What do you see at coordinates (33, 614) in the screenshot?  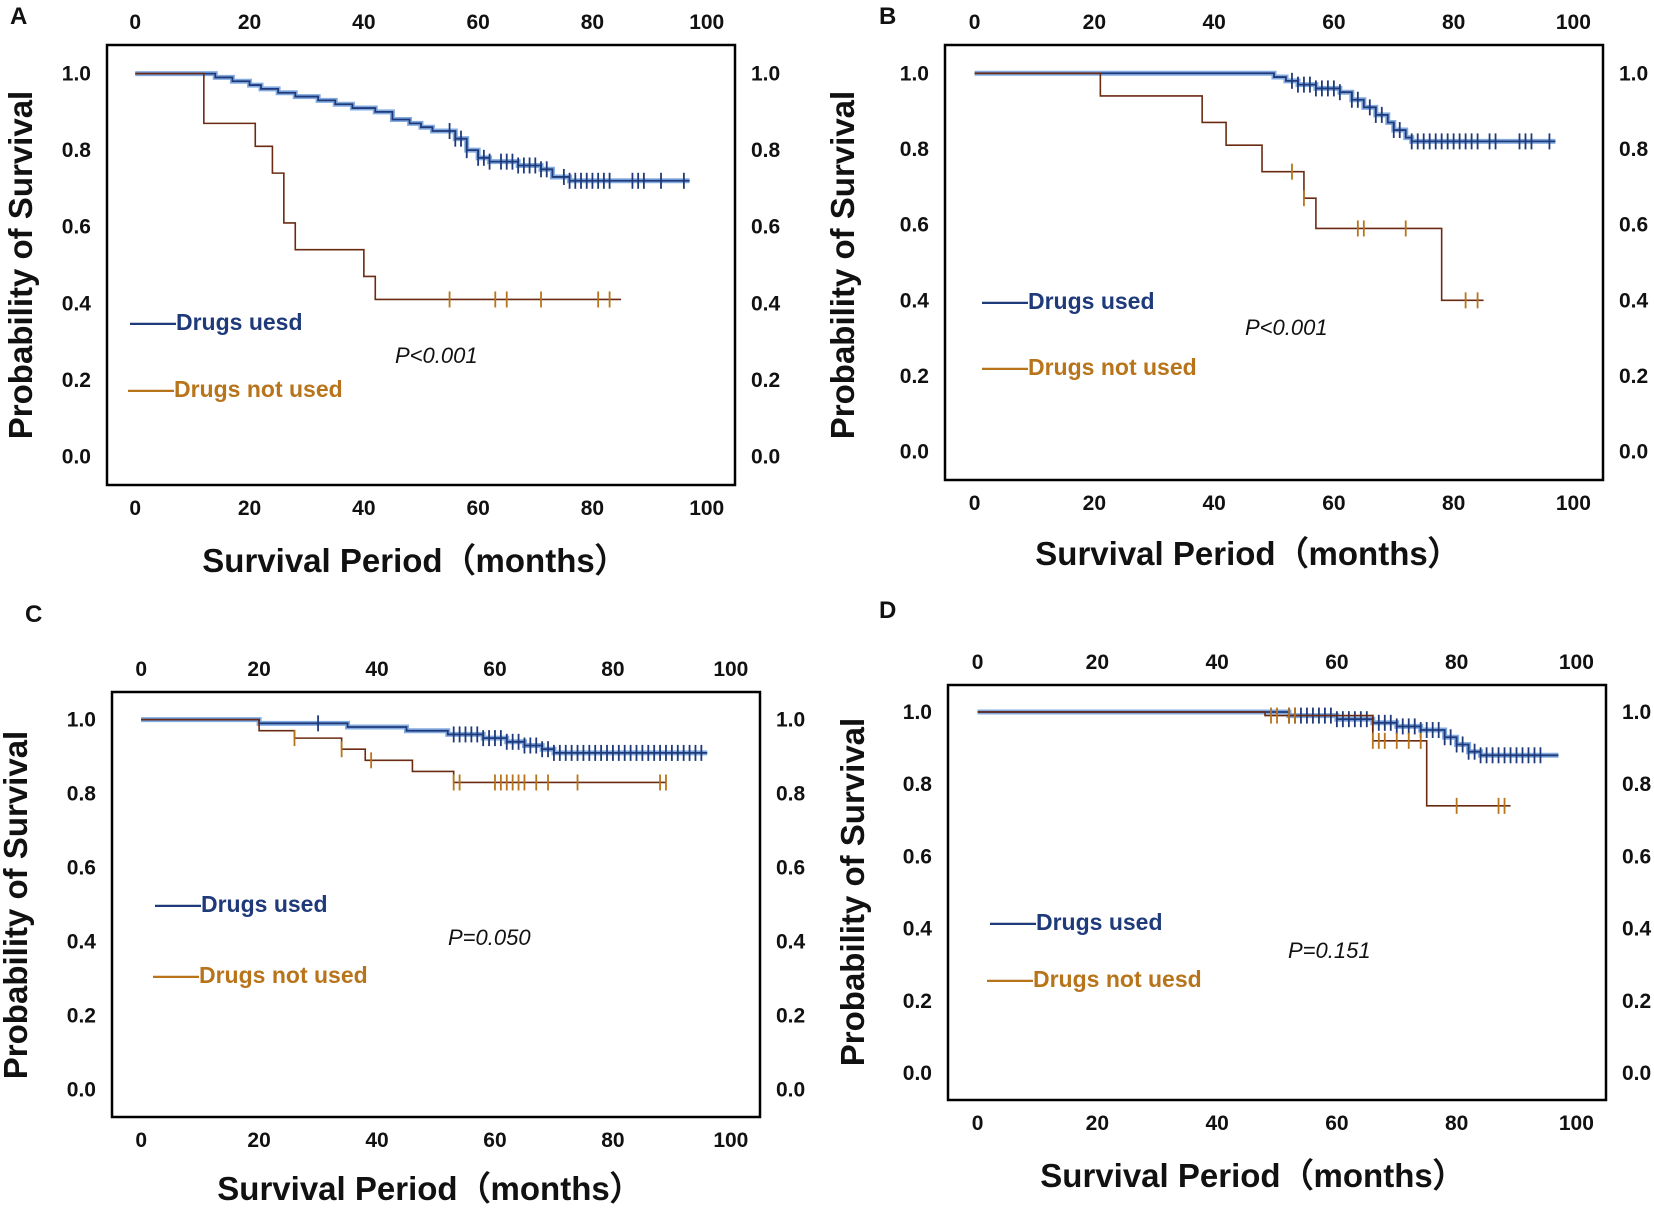 I see `panel-letter: C` at bounding box center [33, 614].